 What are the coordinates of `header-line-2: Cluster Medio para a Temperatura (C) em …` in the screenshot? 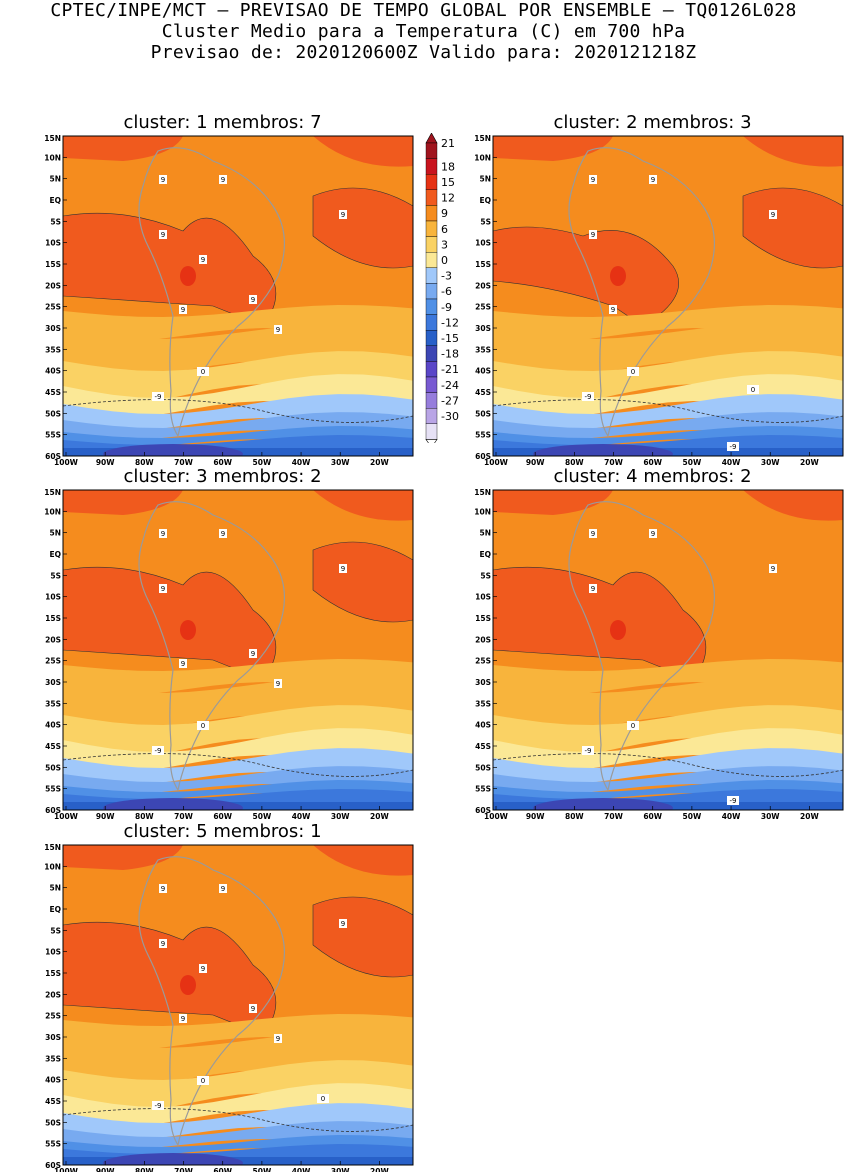 It's located at (423, 31).